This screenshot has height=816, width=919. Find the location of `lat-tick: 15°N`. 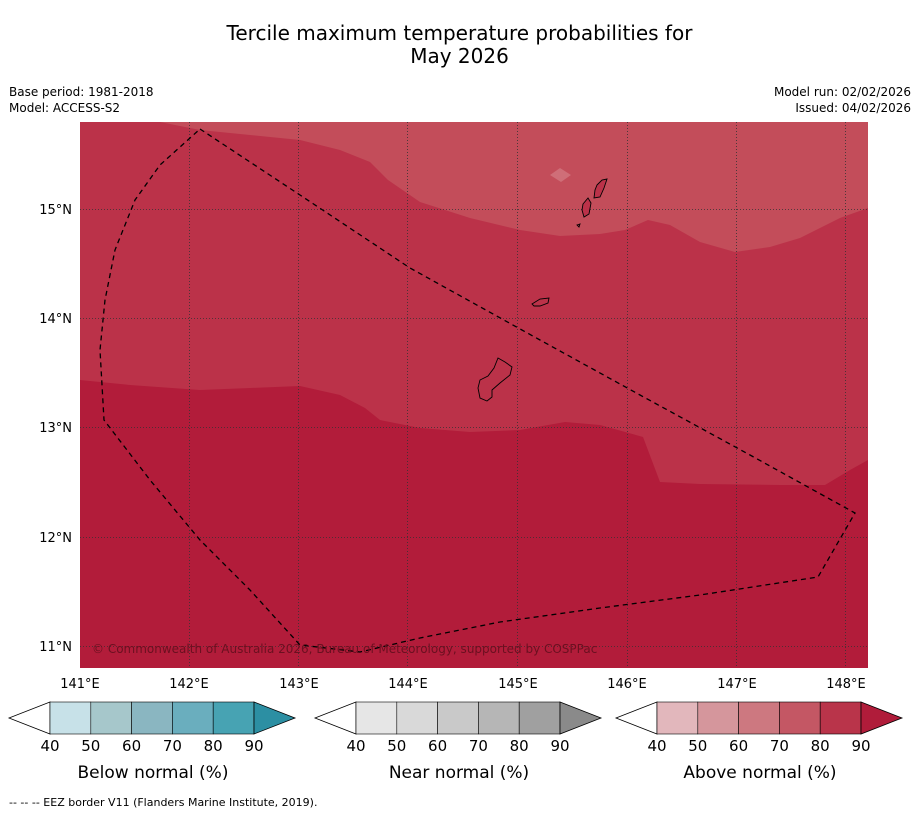

lat-tick: 15°N is located at coordinates (55, 210).